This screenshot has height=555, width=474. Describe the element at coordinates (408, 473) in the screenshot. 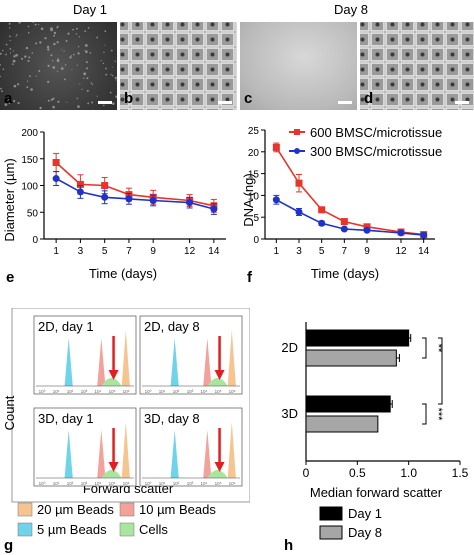

I see `x-tick-label: 1.0` at that location.